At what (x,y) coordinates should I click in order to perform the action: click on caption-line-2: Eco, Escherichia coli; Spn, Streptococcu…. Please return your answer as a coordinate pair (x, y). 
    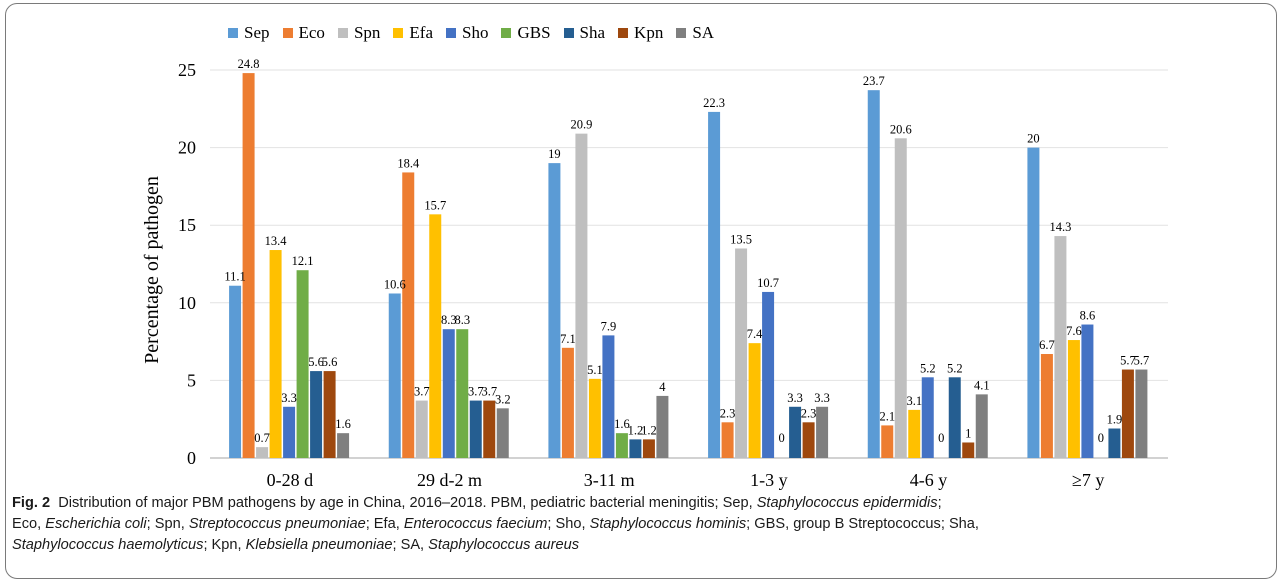
    Looking at the image, I should click on (637, 524).